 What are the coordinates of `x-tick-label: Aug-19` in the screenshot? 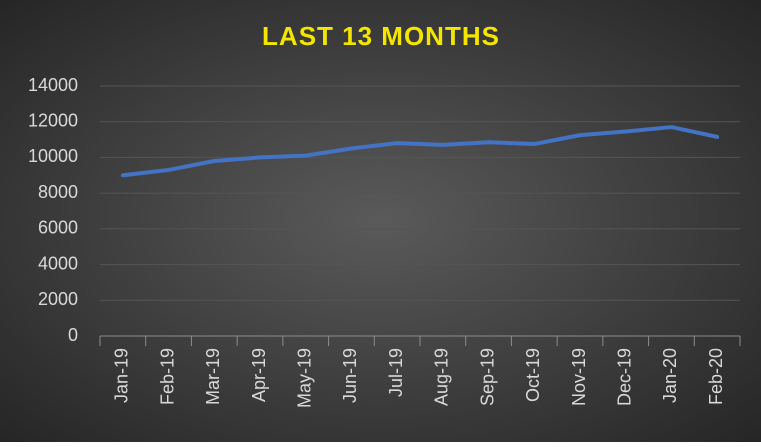 It's located at (442, 377).